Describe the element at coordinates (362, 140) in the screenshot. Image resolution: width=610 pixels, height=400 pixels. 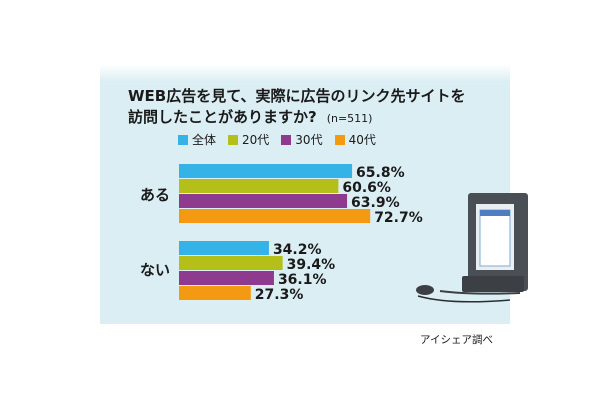
I see `legend-label: 40代` at that location.